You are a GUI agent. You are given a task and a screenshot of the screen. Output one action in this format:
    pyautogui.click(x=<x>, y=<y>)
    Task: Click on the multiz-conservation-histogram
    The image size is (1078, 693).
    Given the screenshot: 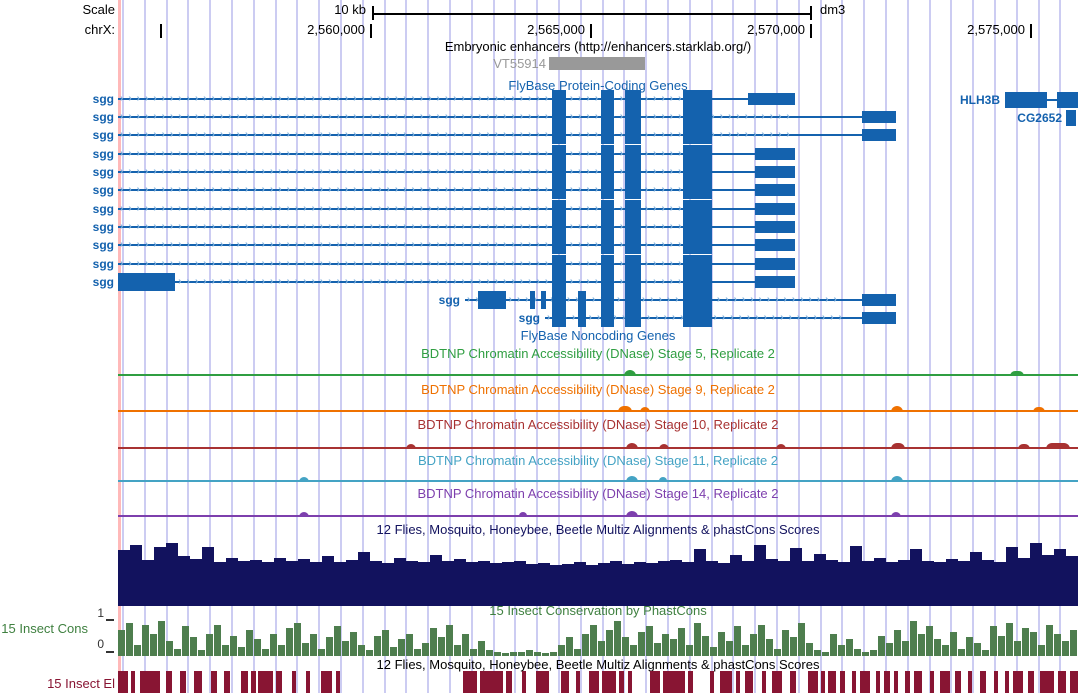 What is the action you would take?
    pyautogui.click(x=598, y=574)
    